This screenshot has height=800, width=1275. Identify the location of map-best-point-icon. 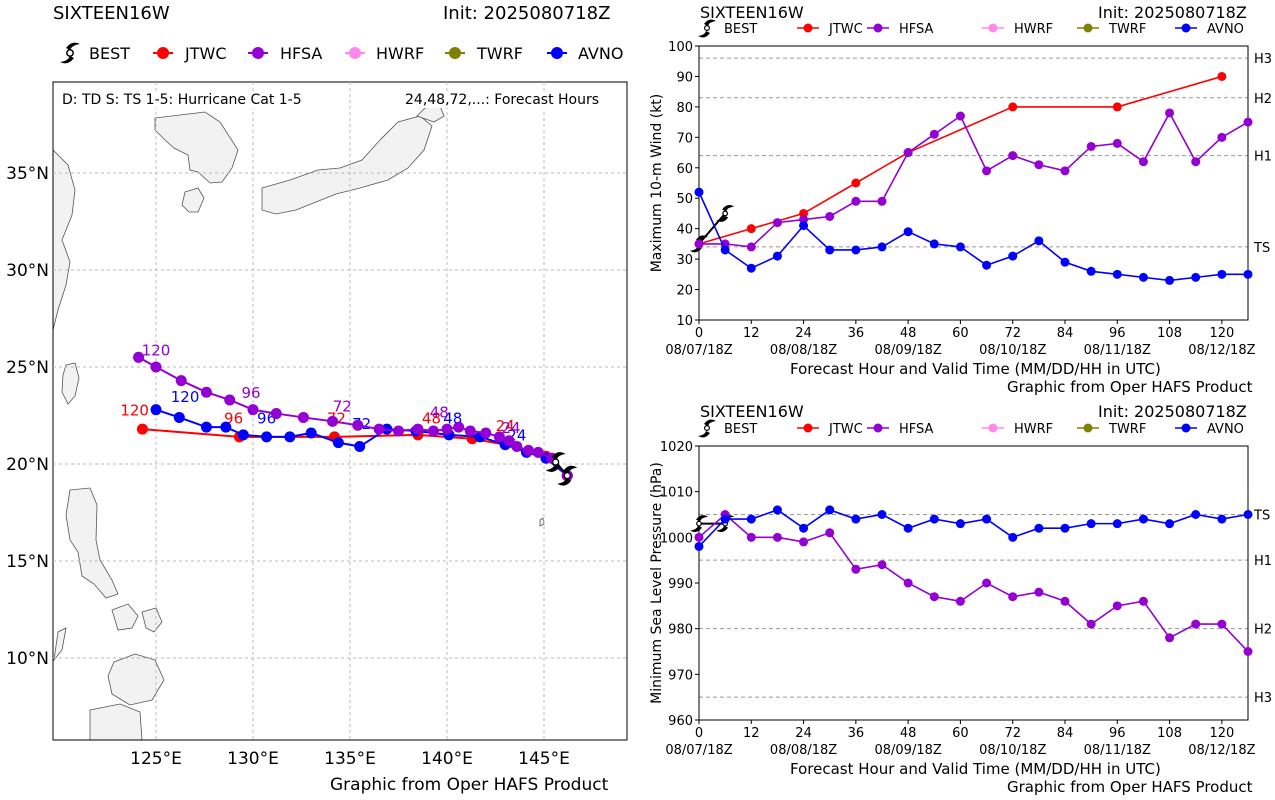
(555, 462).